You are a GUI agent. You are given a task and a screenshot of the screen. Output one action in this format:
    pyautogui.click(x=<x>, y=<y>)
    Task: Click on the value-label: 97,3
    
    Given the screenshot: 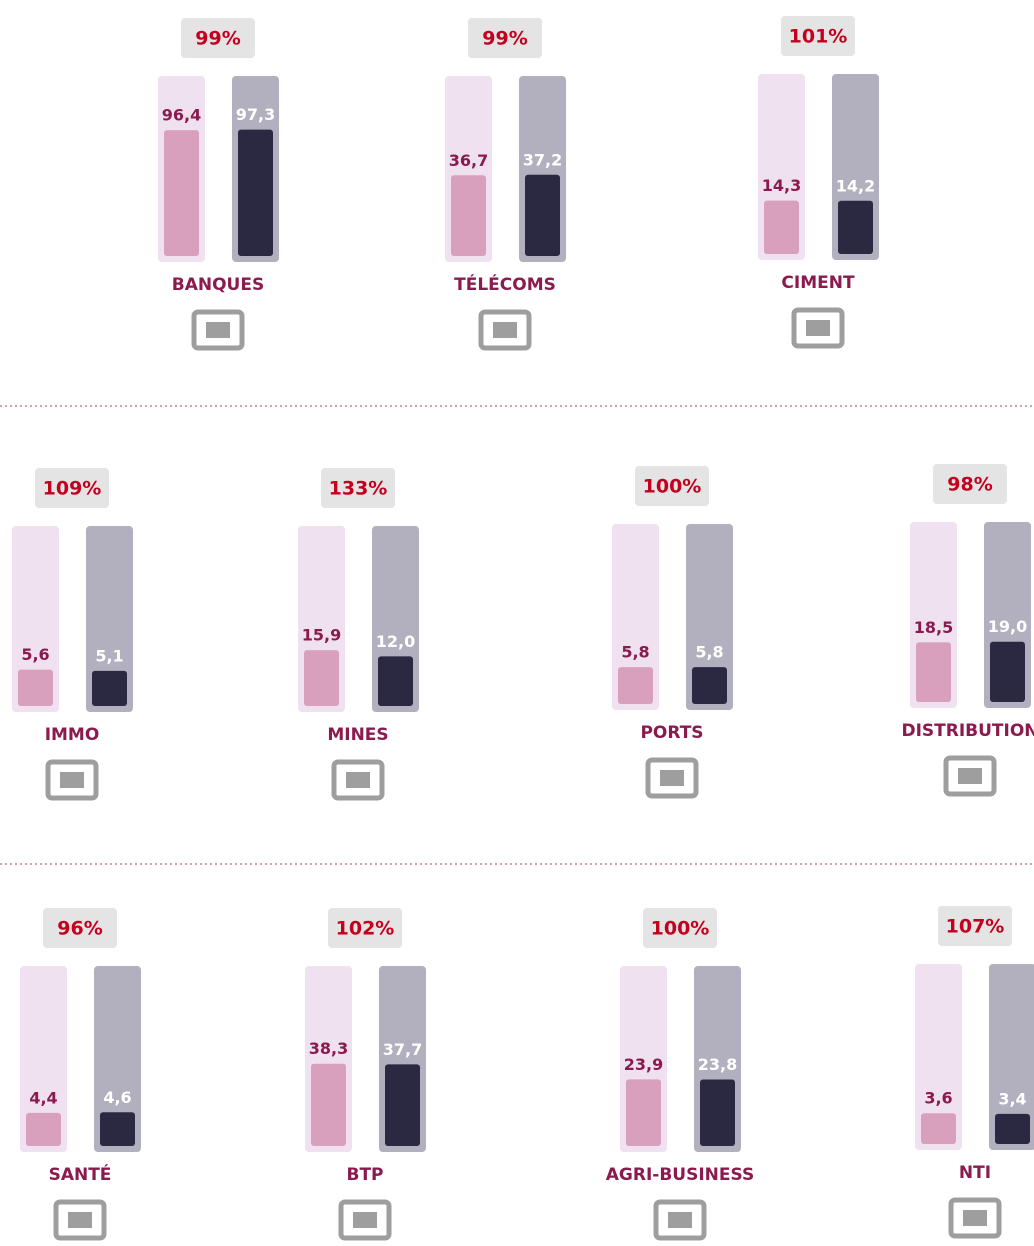 What is the action you would take?
    pyautogui.click(x=255, y=114)
    